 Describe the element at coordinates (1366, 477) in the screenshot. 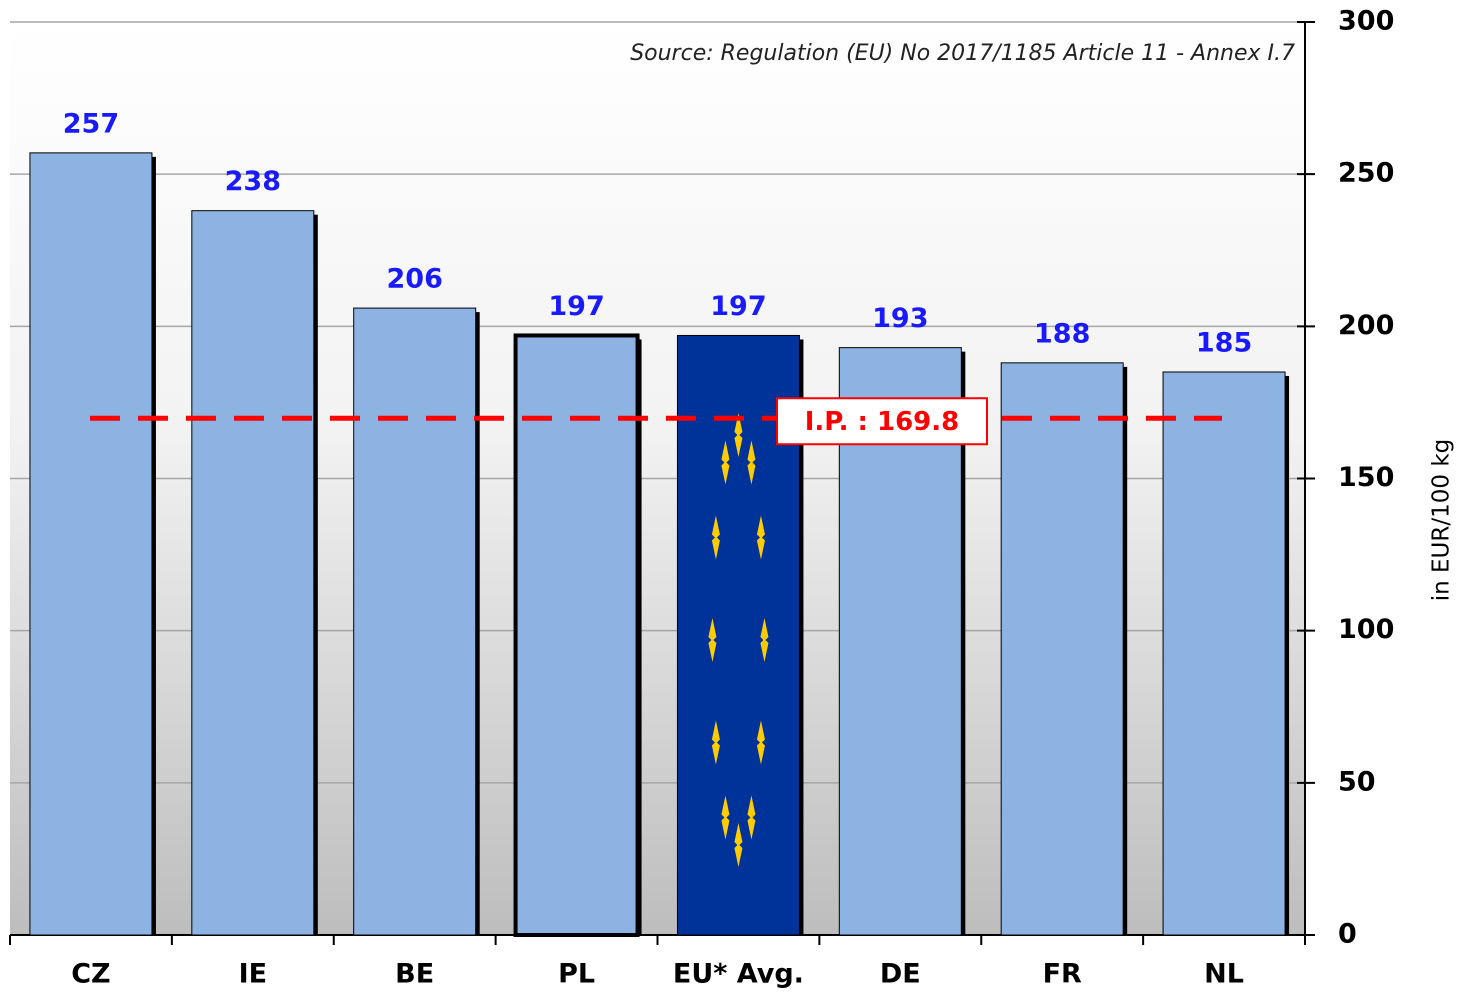

I see `y-tick-label: 150` at that location.